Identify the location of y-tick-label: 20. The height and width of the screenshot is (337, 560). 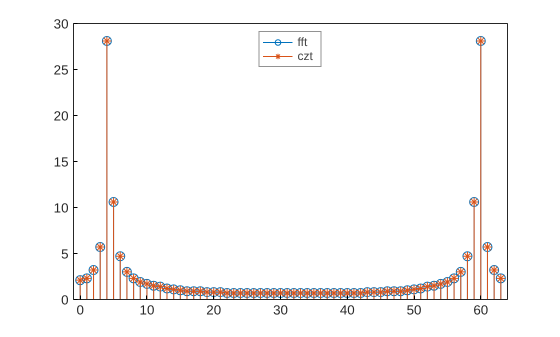
(61, 116).